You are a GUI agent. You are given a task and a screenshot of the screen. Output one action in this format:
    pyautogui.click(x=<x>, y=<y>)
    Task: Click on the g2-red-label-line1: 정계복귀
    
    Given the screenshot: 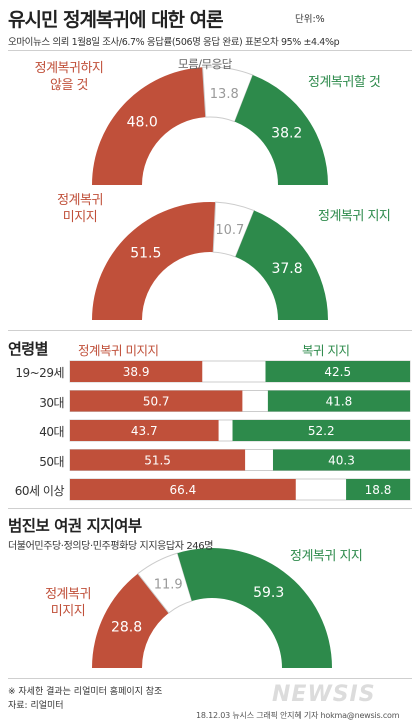 What is the action you would take?
    pyautogui.click(x=80, y=200)
    